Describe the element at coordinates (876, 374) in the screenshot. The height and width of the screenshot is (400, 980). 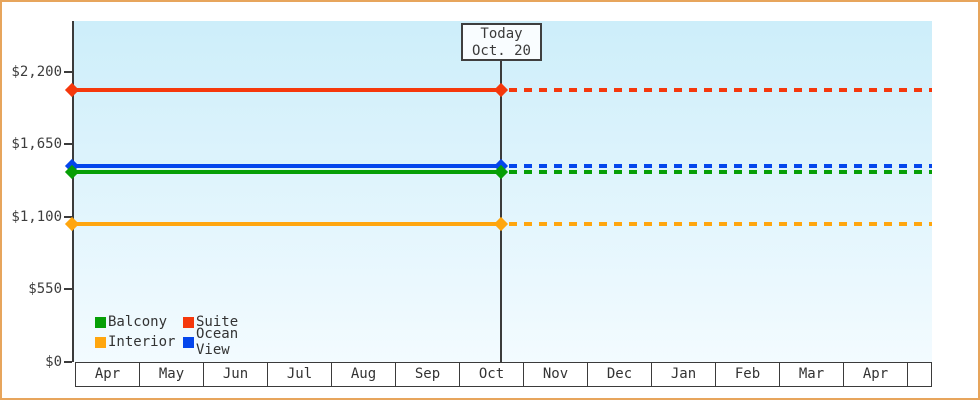
I see `month-cell-12-apr: Apr` at that location.